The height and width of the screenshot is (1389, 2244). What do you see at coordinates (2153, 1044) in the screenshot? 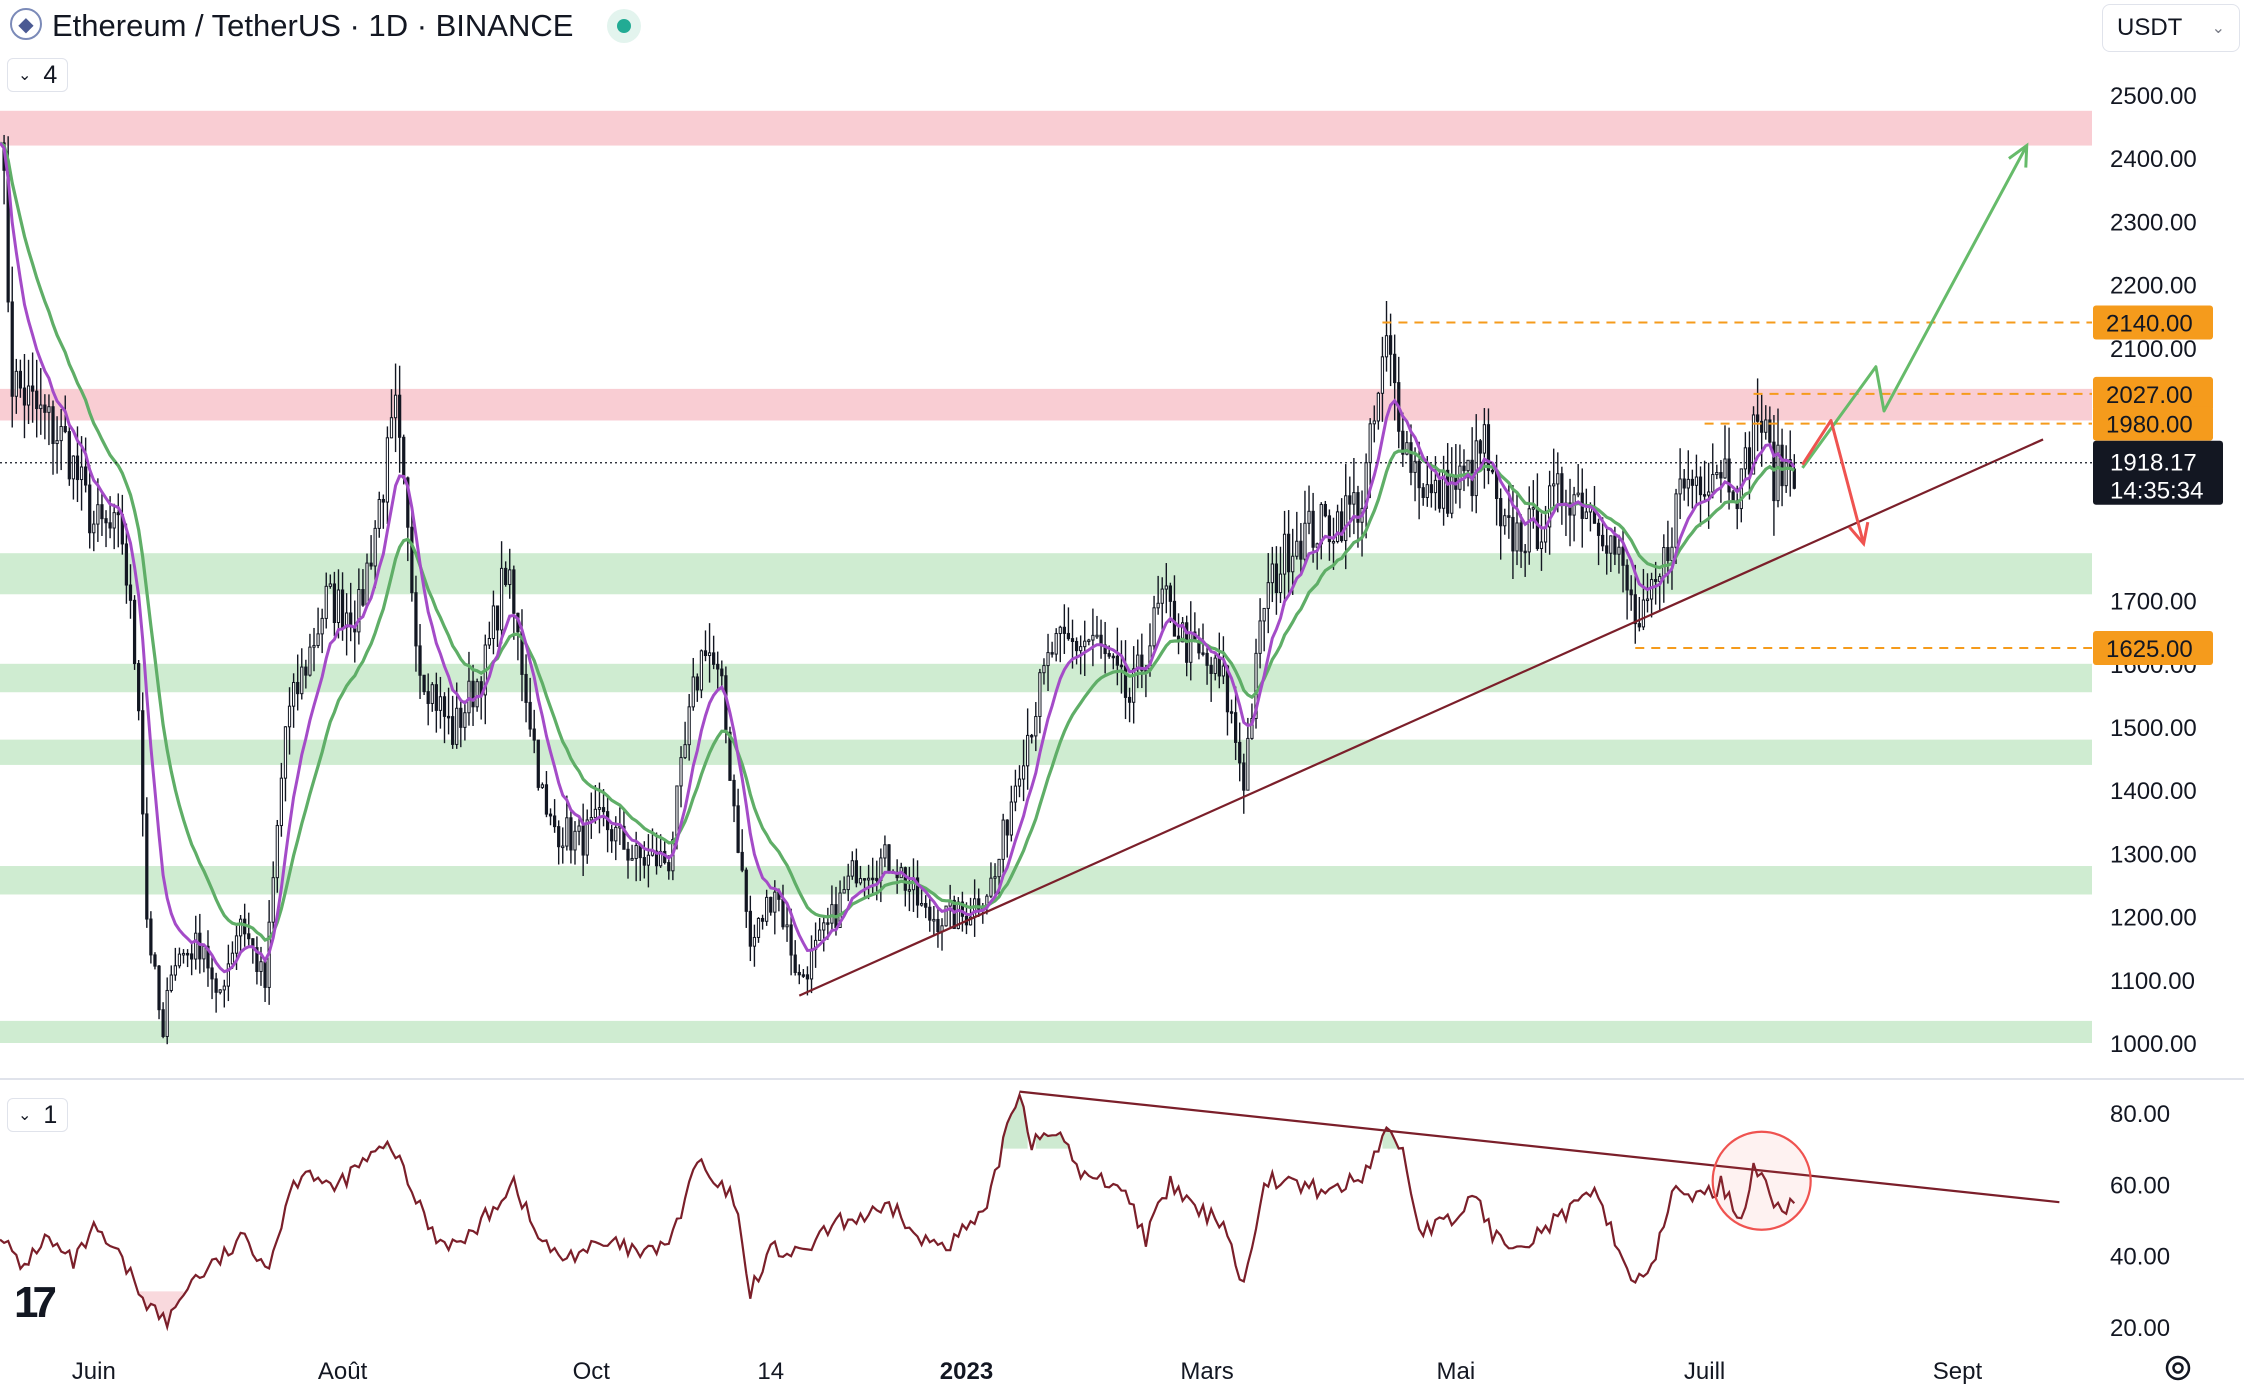
I see `price-tick-label: 1000.00` at bounding box center [2153, 1044].